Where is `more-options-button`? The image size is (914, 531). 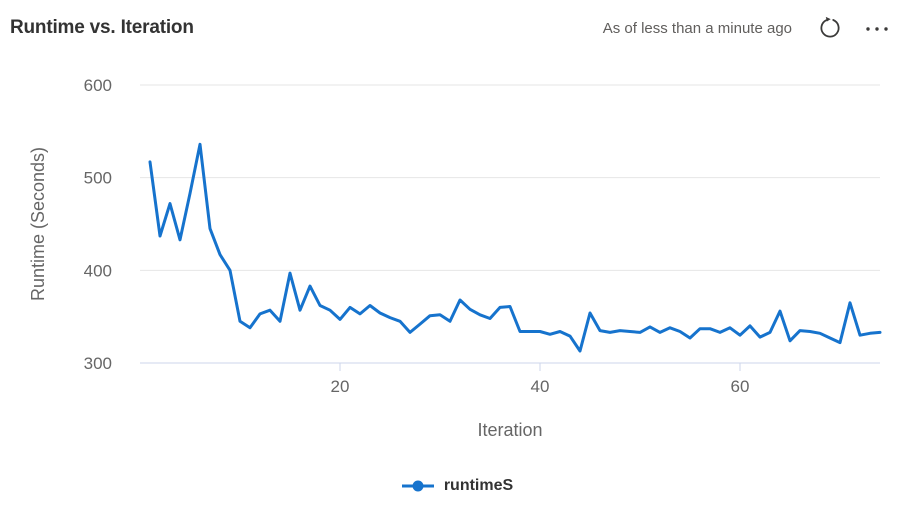 more-options-button is located at coordinates (877, 28).